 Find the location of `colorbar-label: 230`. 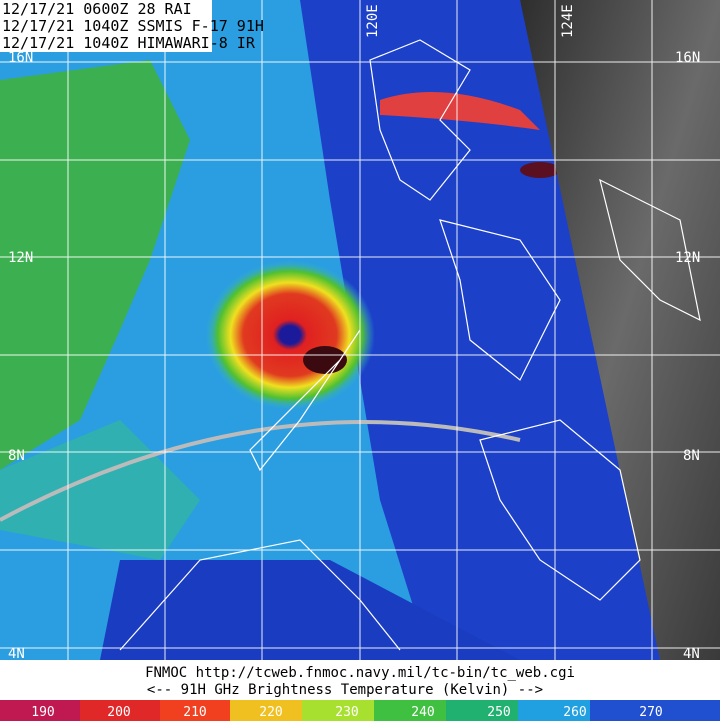

colorbar-label: 230 is located at coordinates (346, 712).